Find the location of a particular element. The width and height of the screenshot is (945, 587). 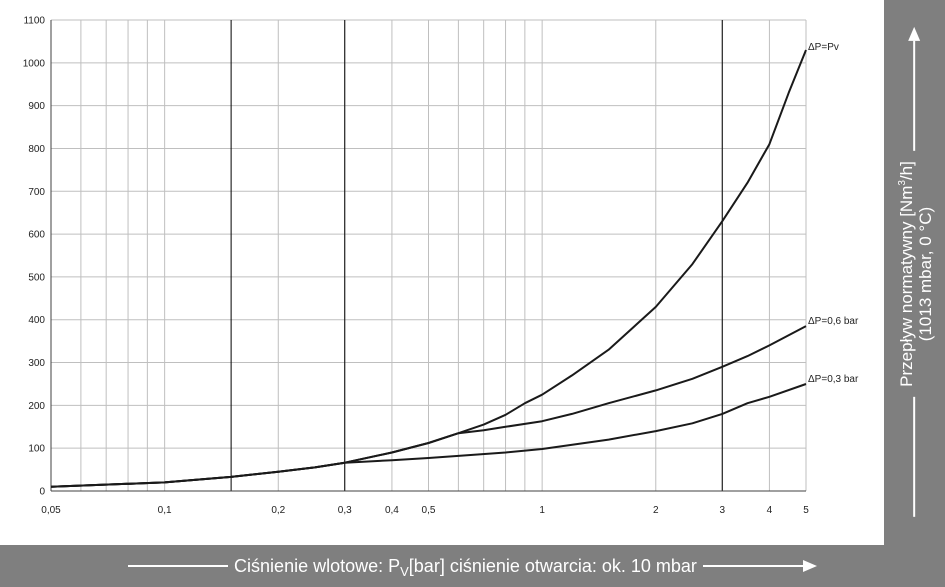

y-tick-label: 600 is located at coordinates (36, 235).